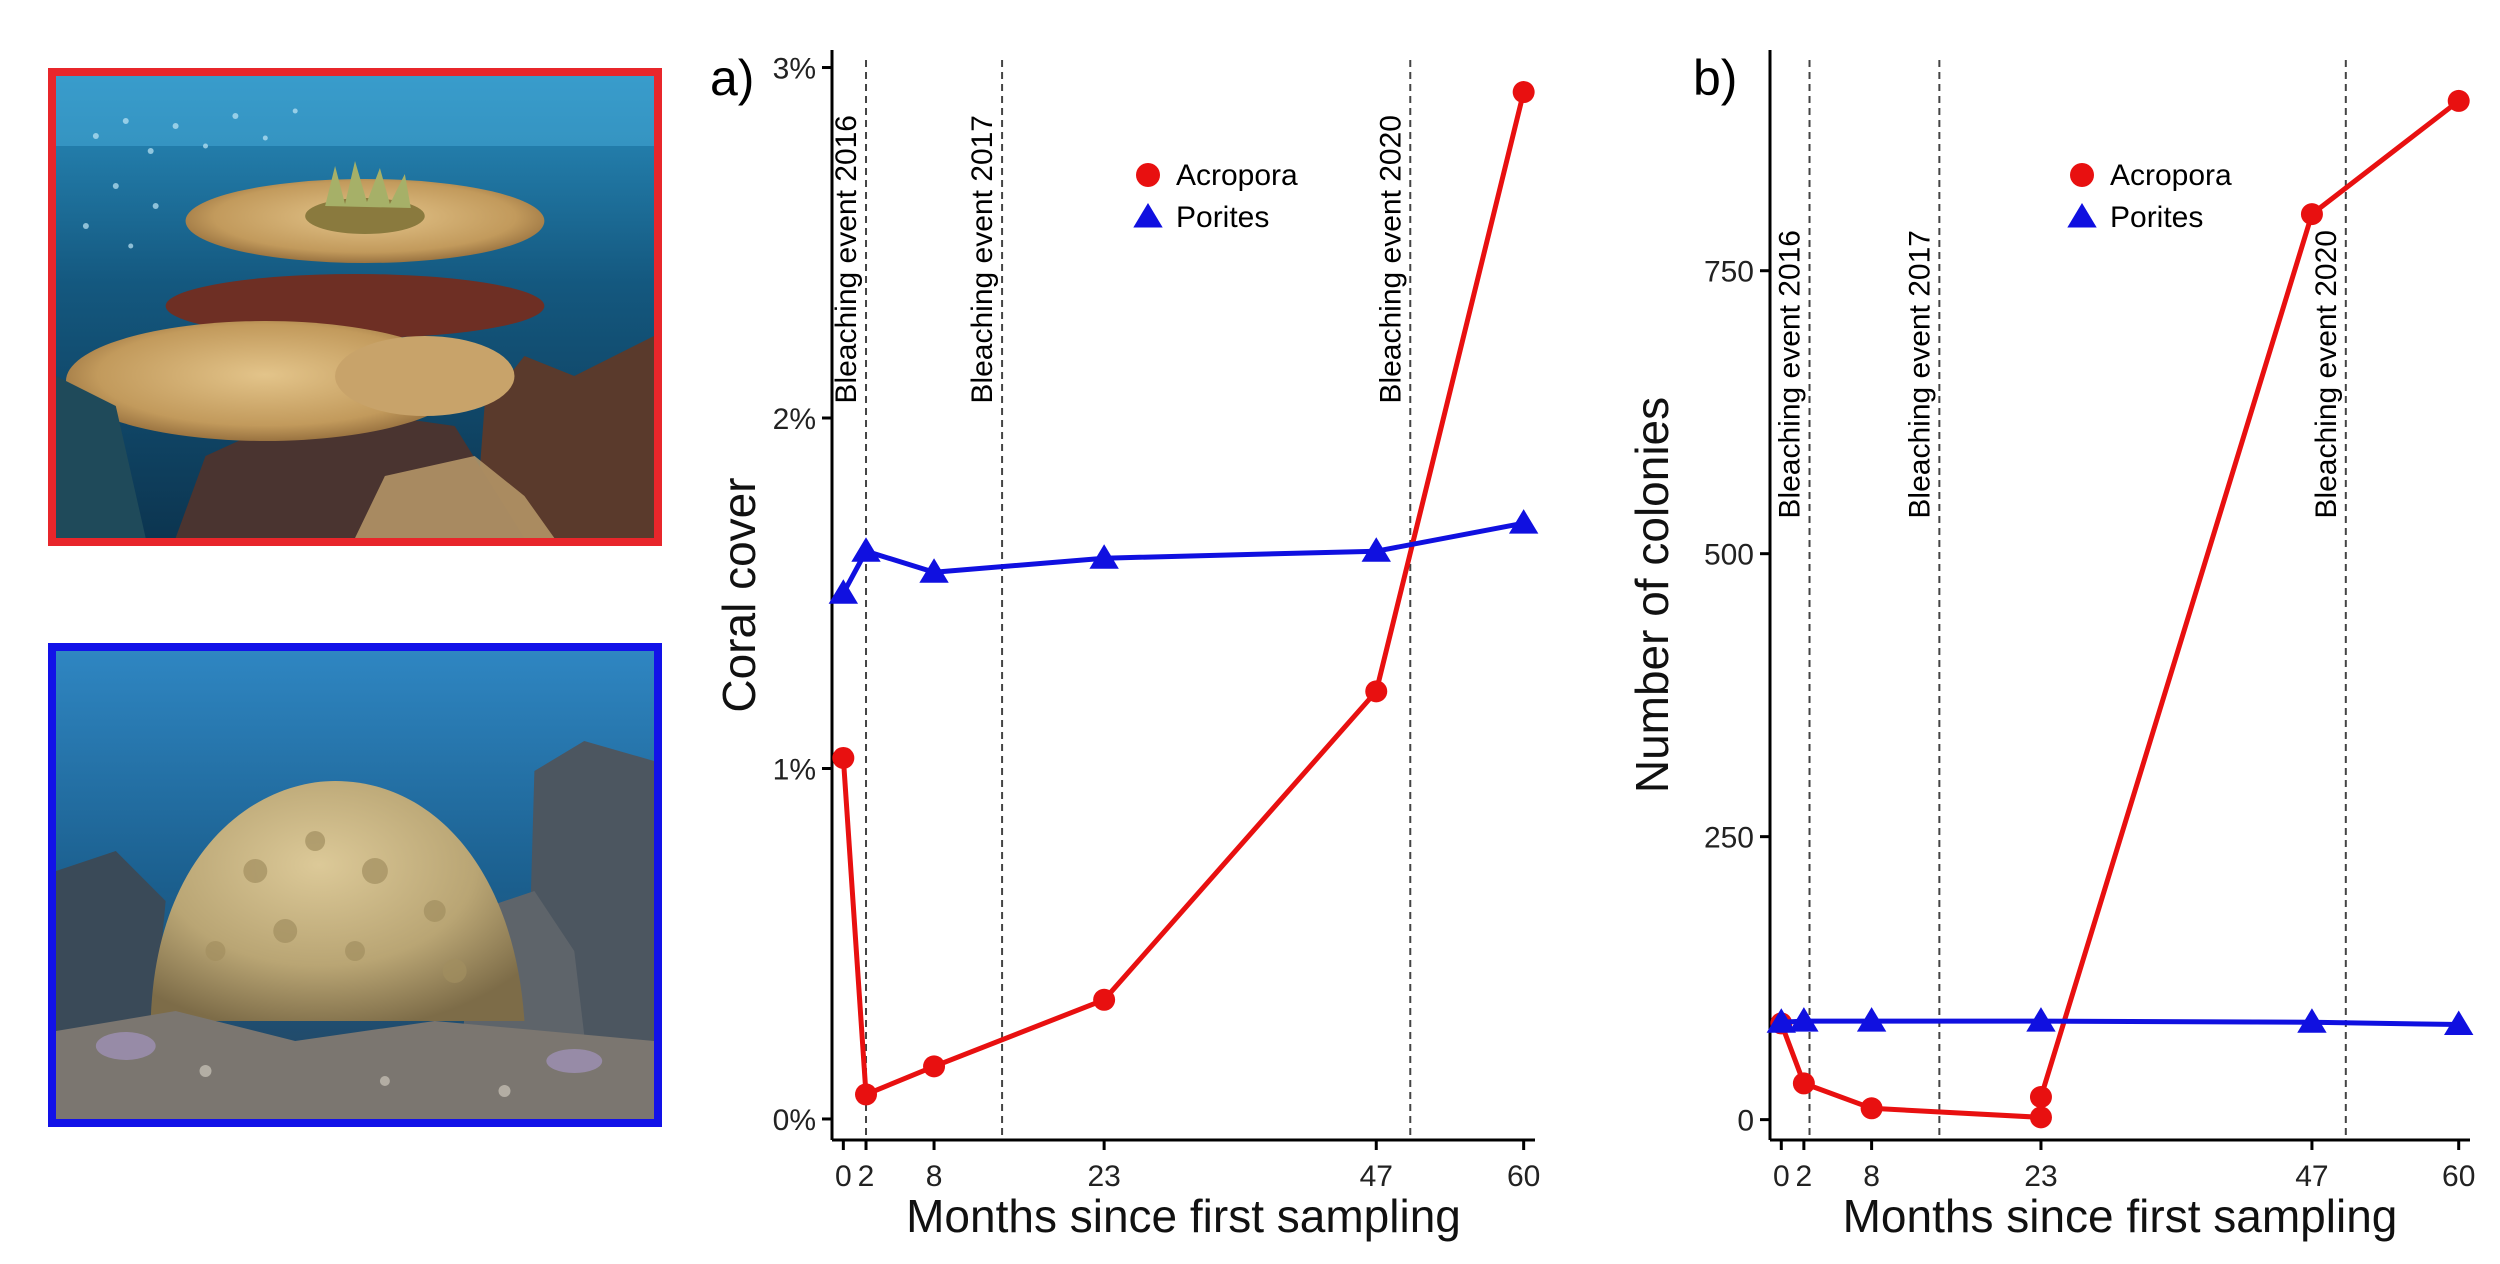  Describe the element at coordinates (732, 78) in the screenshot. I see `panel-label: a)` at that location.